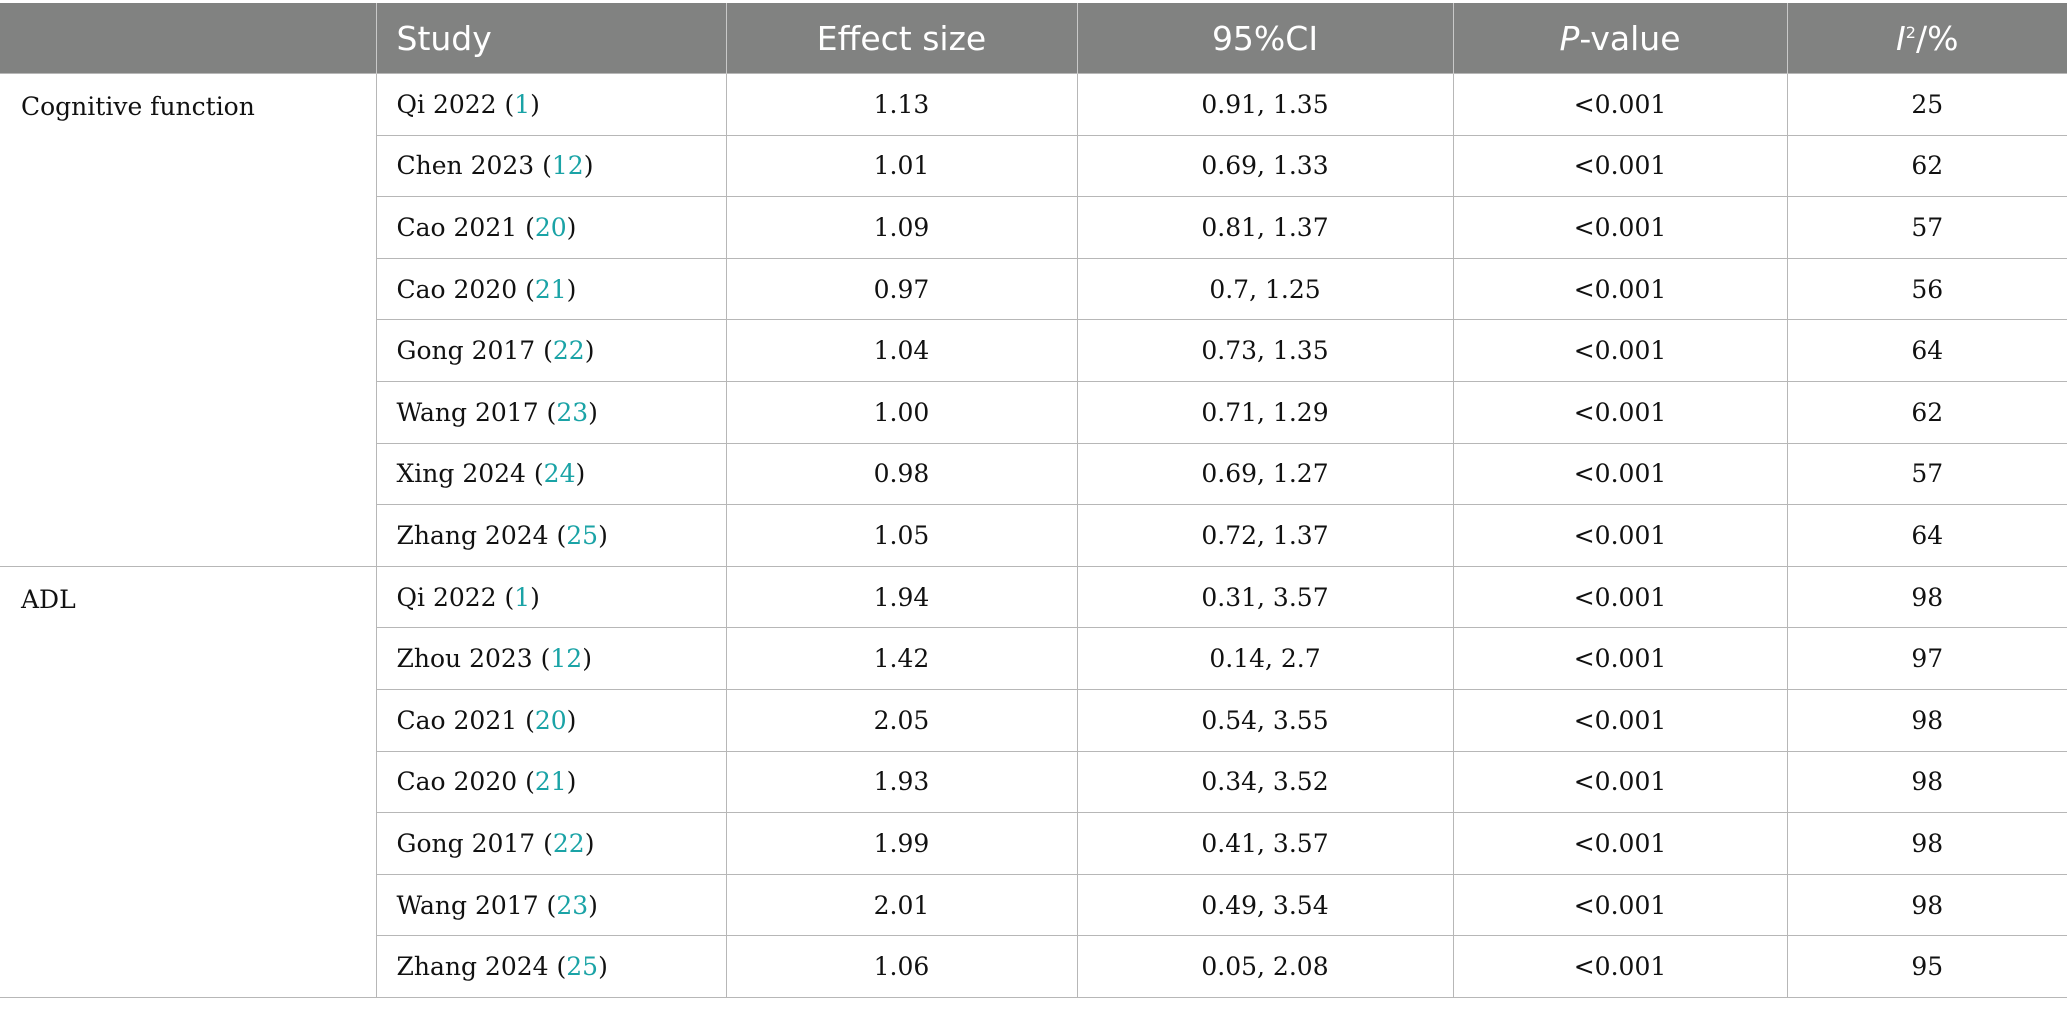  What do you see at coordinates (1901, 38) in the screenshot?
I see `header-i-letter: I` at bounding box center [1901, 38].